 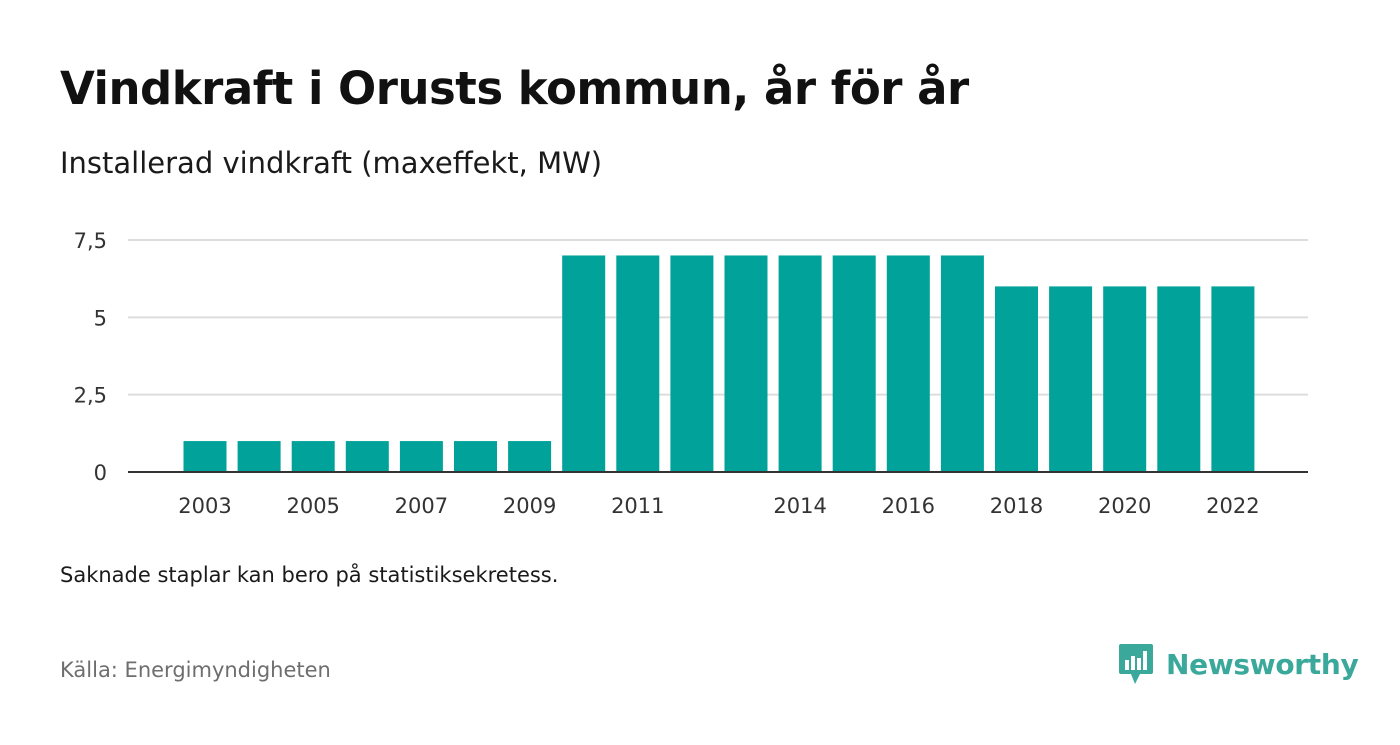 What do you see at coordinates (1232, 506) in the screenshot?
I see `x-tick-label: 2022` at bounding box center [1232, 506].